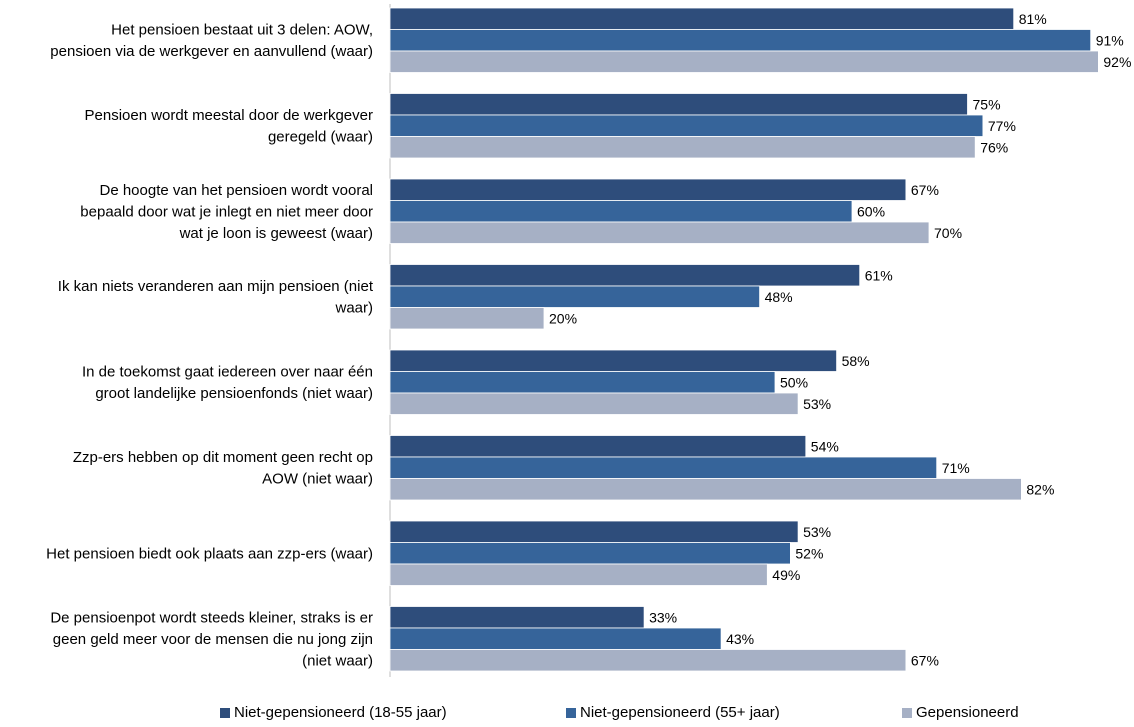 The image size is (1134, 727). I want to click on data-label: 71%, so click(956, 468).